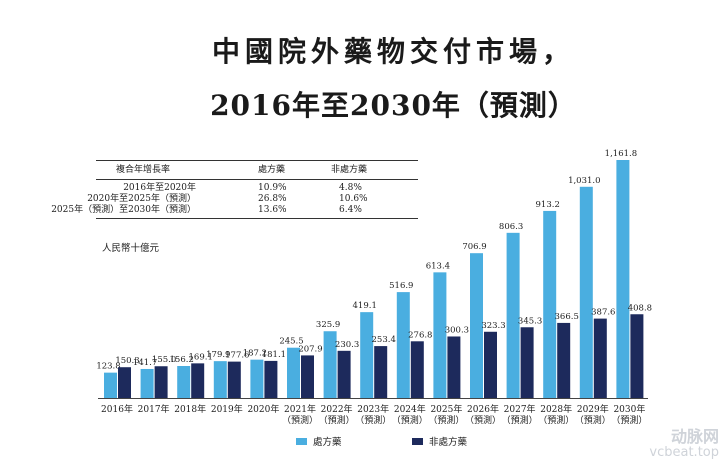 The width and height of the screenshot is (727, 469). Describe the element at coordinates (337, 409) in the screenshot. I see `x-tick-label: 2022年` at that location.